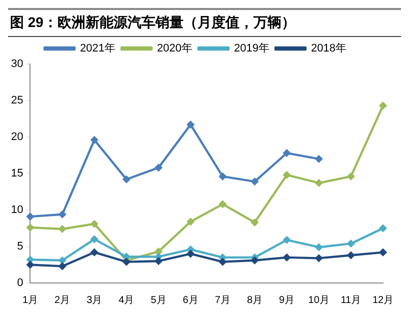 This screenshot has width=409, height=330. What do you see at coordinates (190, 300) in the screenshot?
I see `x-tick-label: 6月` at bounding box center [190, 300].